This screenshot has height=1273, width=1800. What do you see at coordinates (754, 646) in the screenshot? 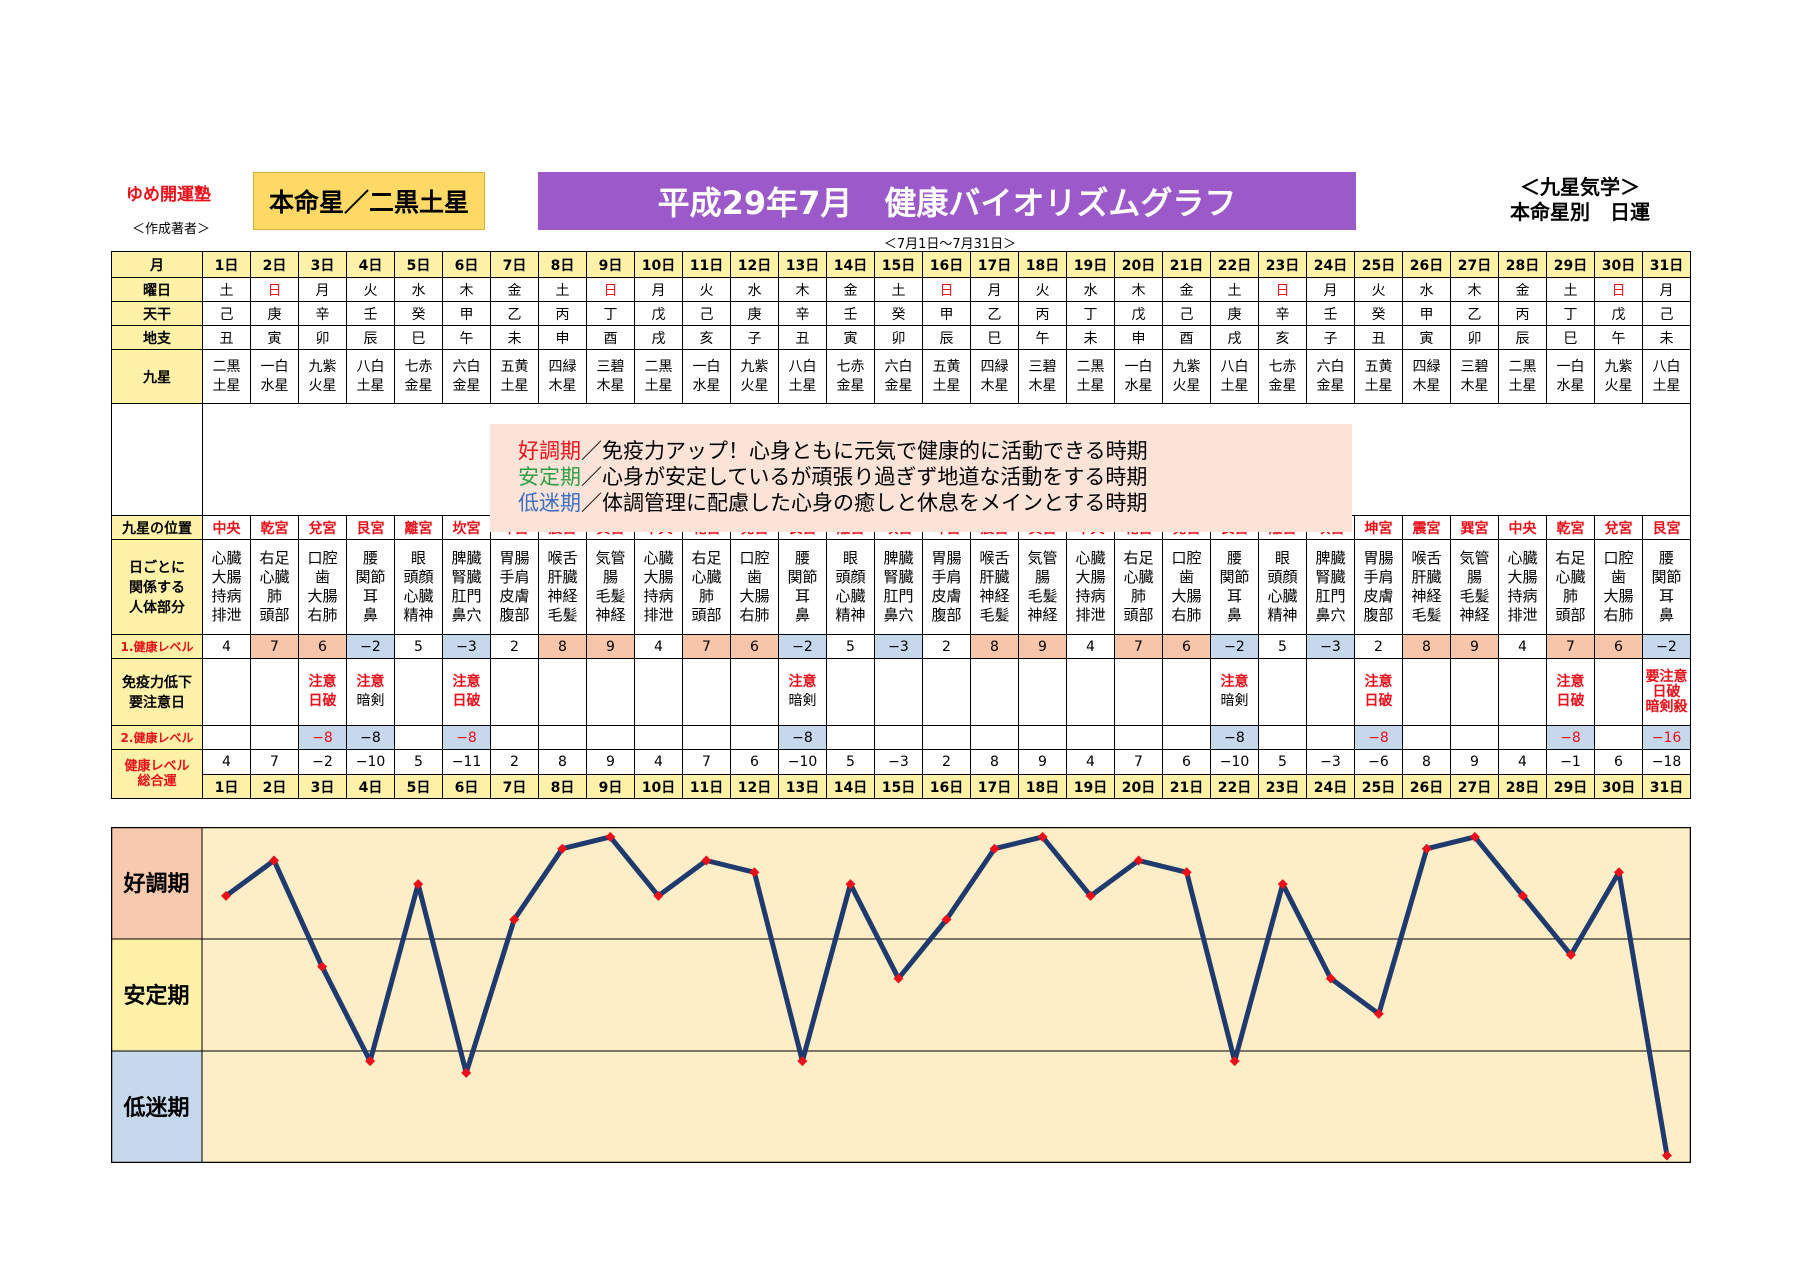
I see `level1-cell: 6` at bounding box center [754, 646].